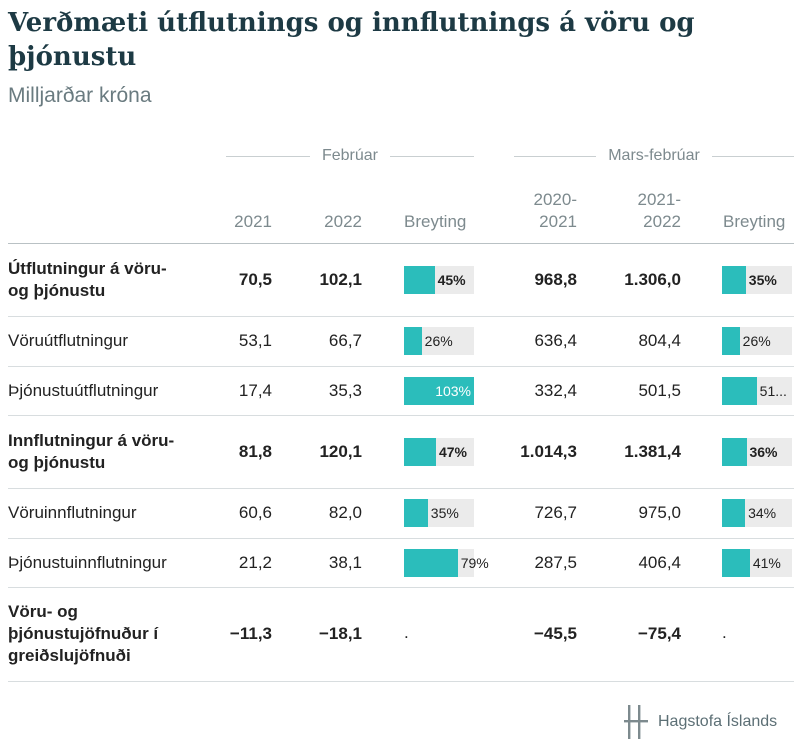 Image resolution: width=800 pixels, height=756 pixels. What do you see at coordinates (255, 340) in the screenshot?
I see `cell-value: 53,1` at bounding box center [255, 340].